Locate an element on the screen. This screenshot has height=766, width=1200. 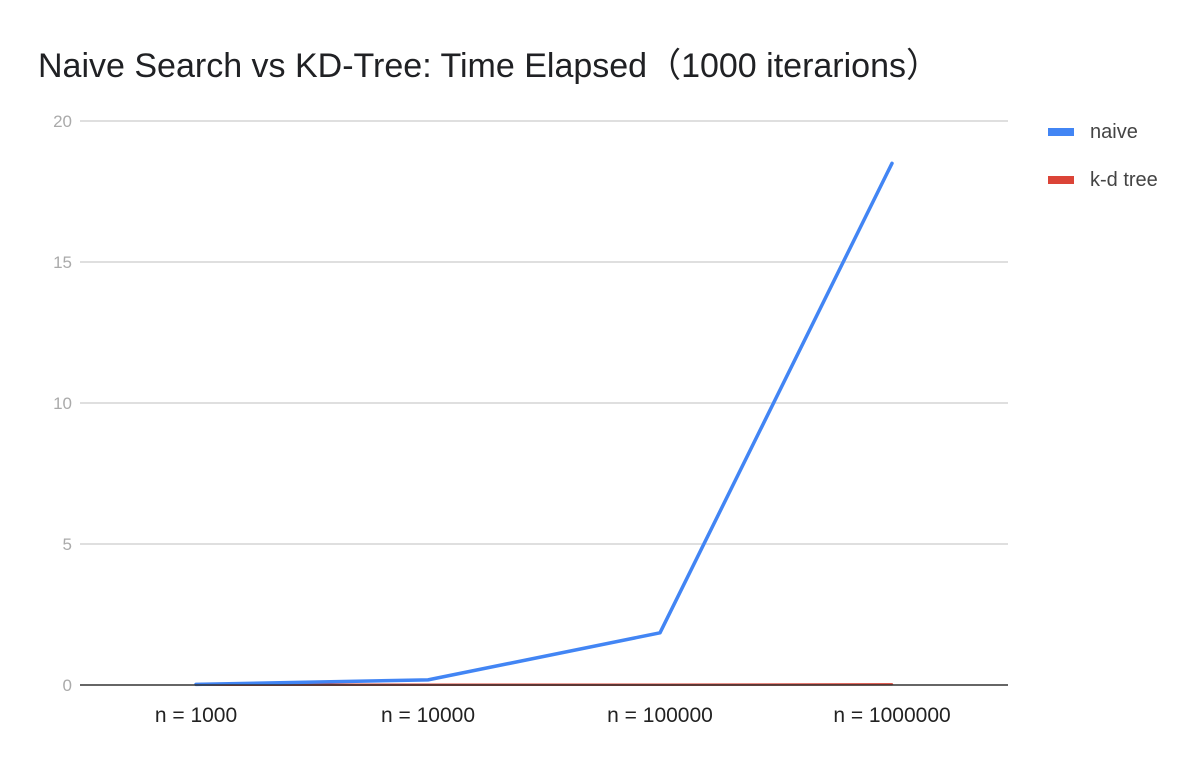
legend-item-naive: naive is located at coordinates (1103, 132).